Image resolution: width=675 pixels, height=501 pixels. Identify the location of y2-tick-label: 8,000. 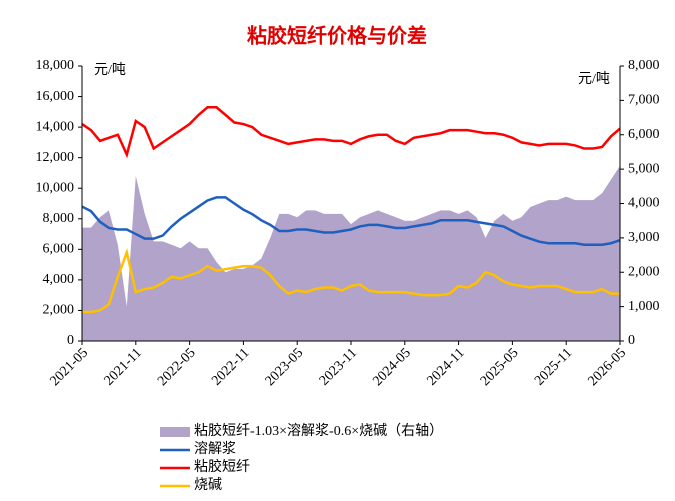
(644, 65).